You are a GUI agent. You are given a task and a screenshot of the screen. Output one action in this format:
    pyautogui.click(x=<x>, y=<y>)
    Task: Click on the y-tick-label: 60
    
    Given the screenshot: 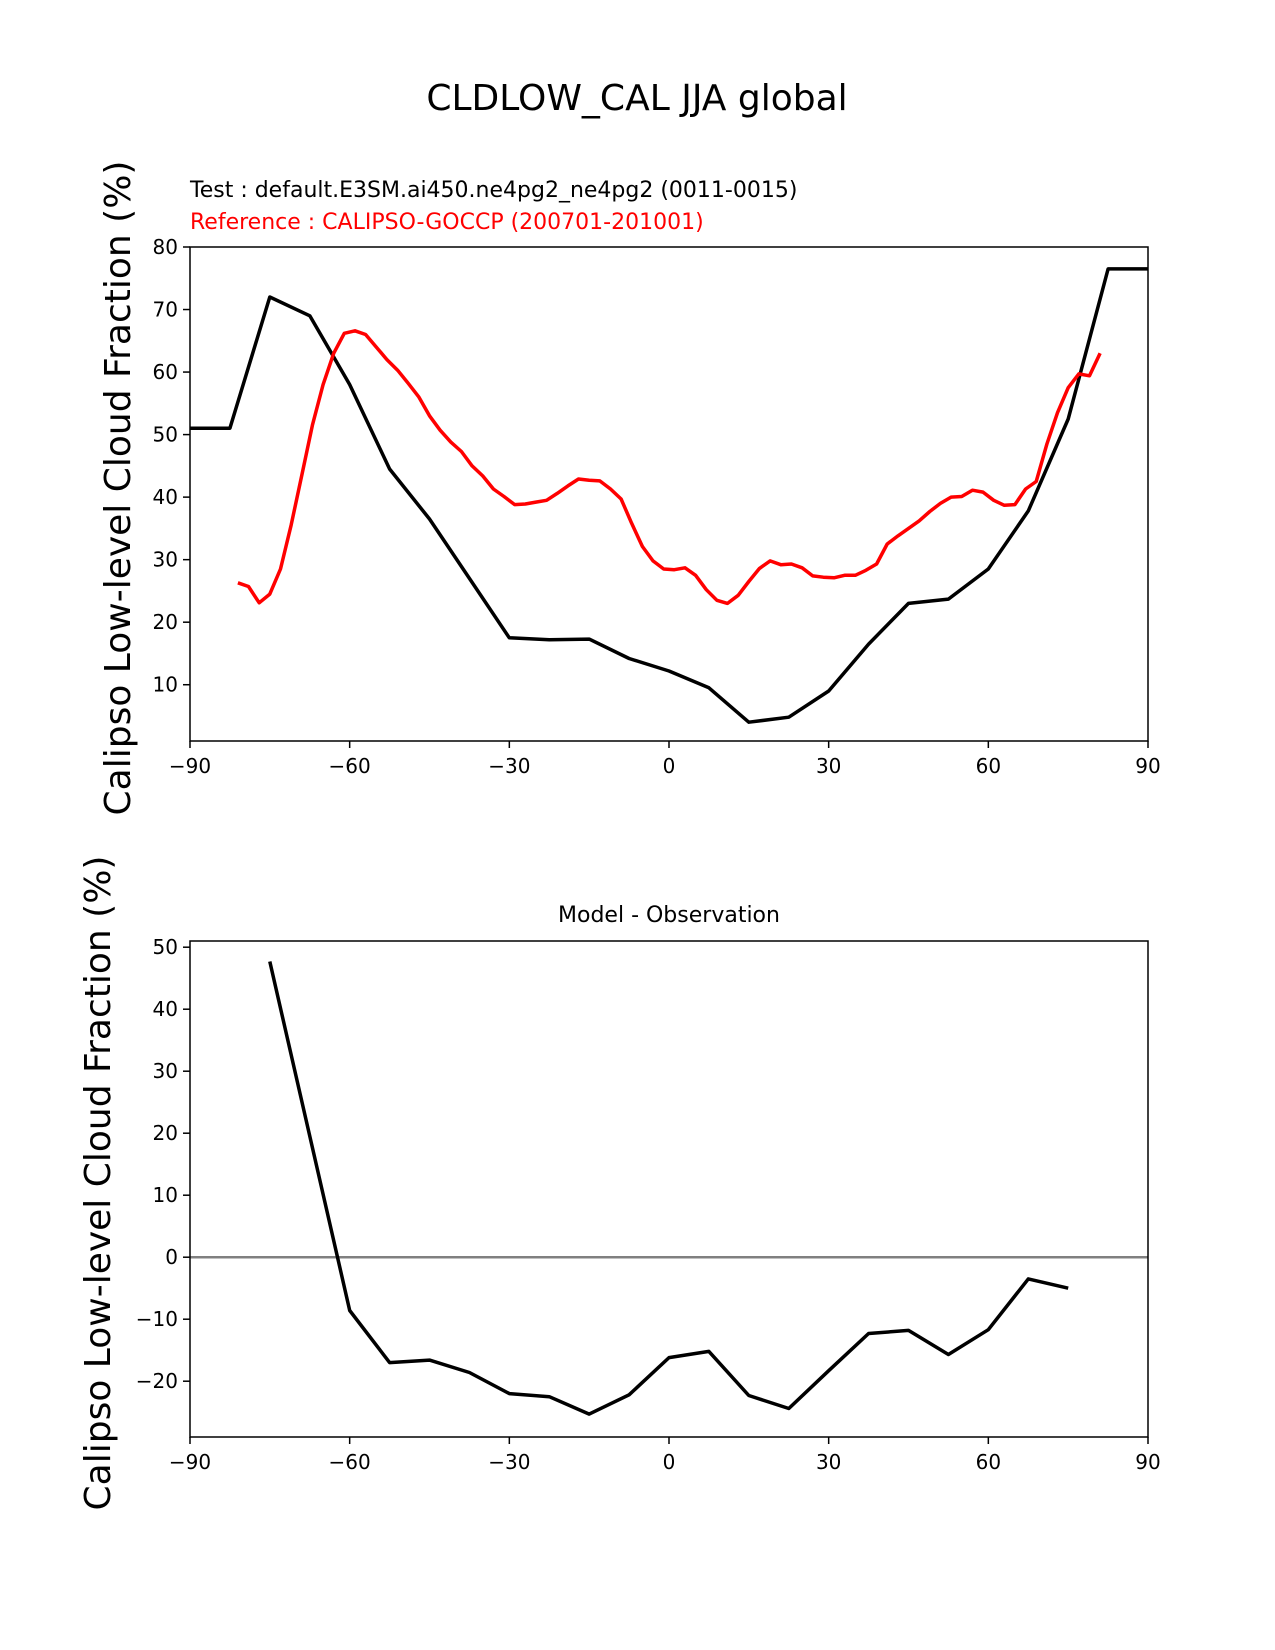 What is the action you would take?
    pyautogui.click(x=165, y=372)
    